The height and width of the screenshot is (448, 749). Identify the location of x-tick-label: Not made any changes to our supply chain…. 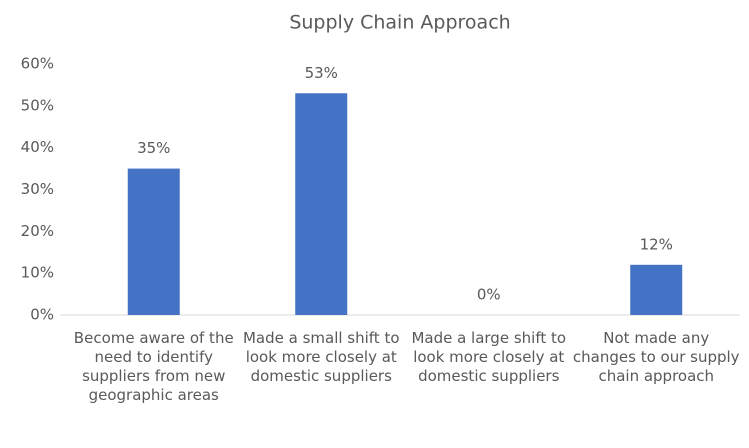
(656, 357).